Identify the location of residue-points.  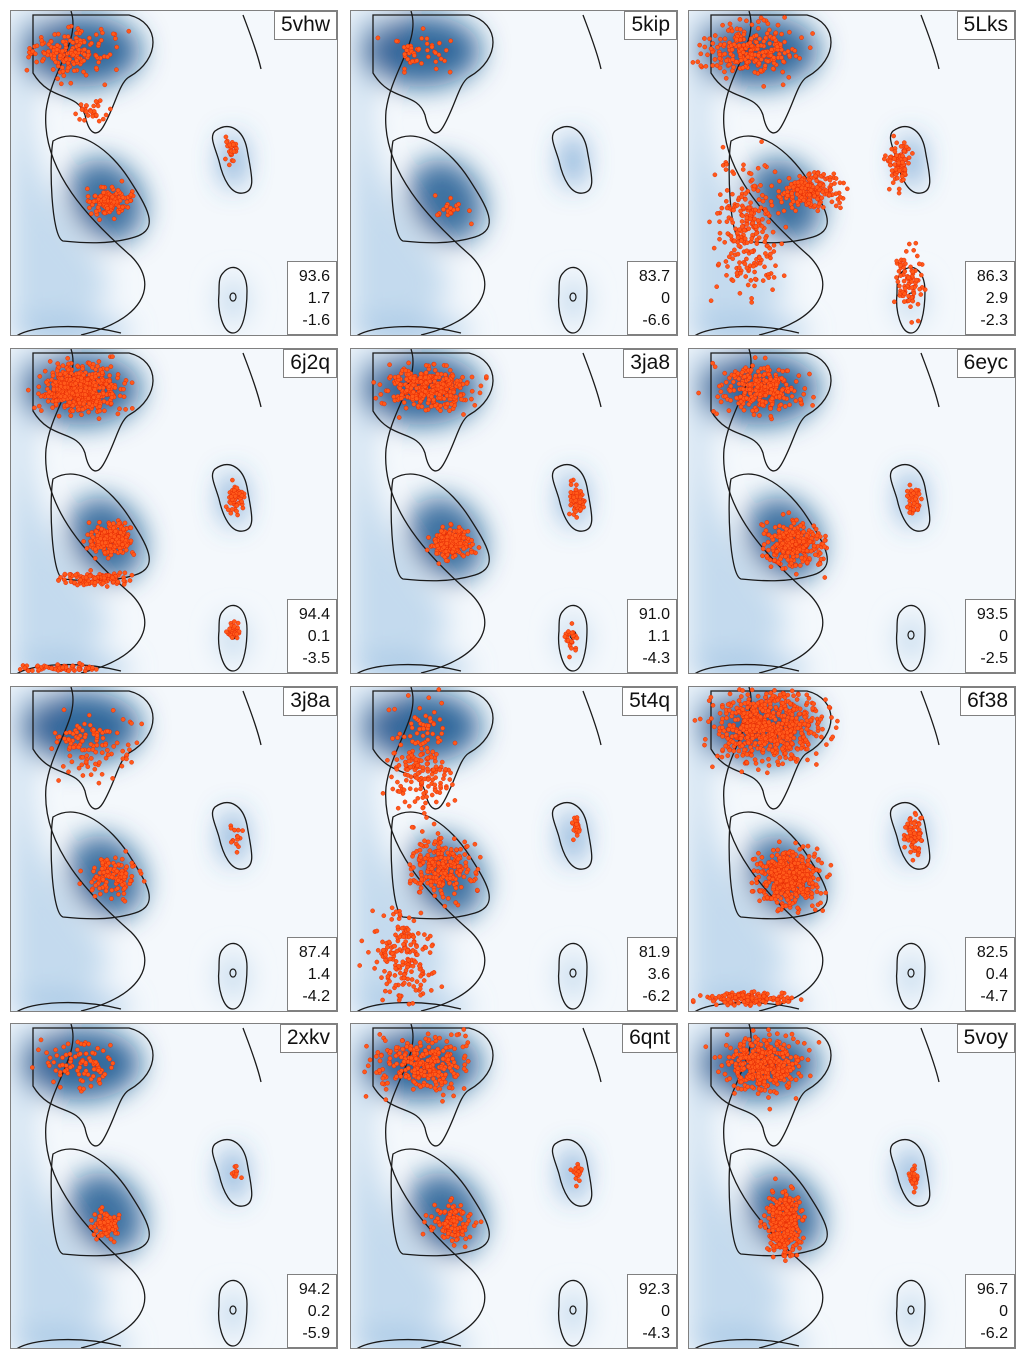
(131, 123).